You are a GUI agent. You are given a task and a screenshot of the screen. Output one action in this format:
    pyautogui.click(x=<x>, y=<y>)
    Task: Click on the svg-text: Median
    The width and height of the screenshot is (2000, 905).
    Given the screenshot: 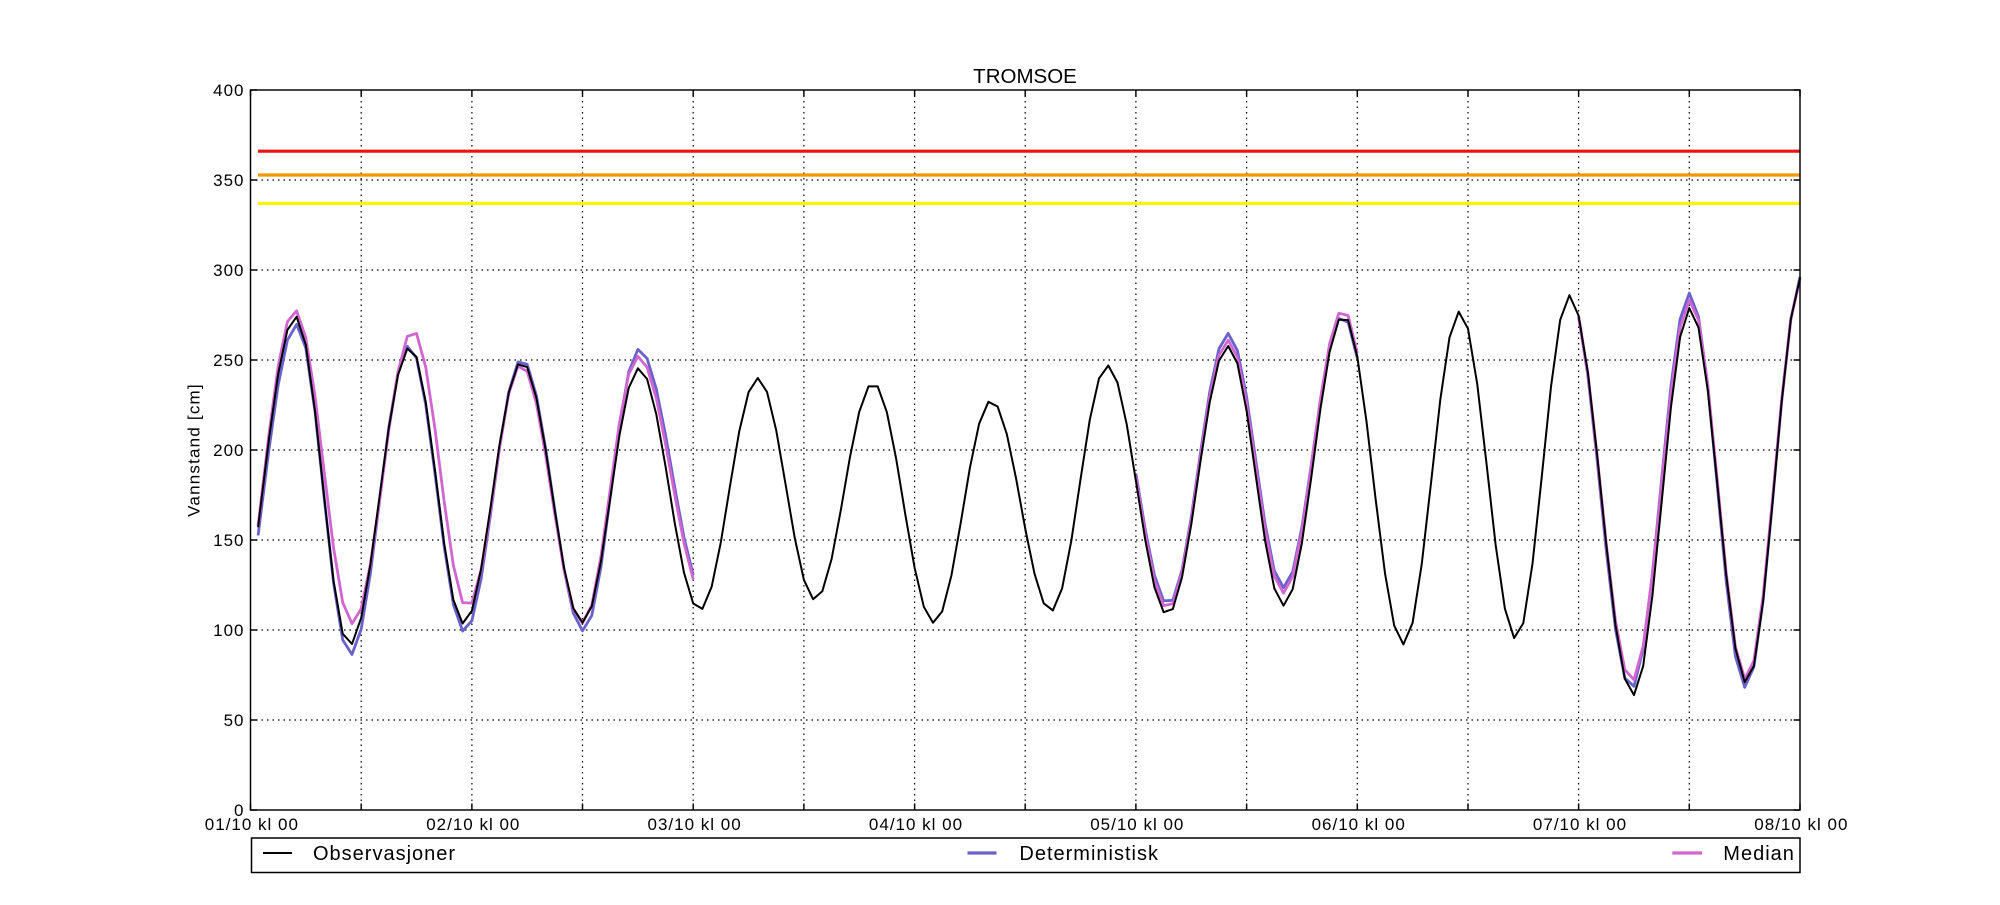 What is the action you would take?
    pyautogui.click(x=1759, y=854)
    